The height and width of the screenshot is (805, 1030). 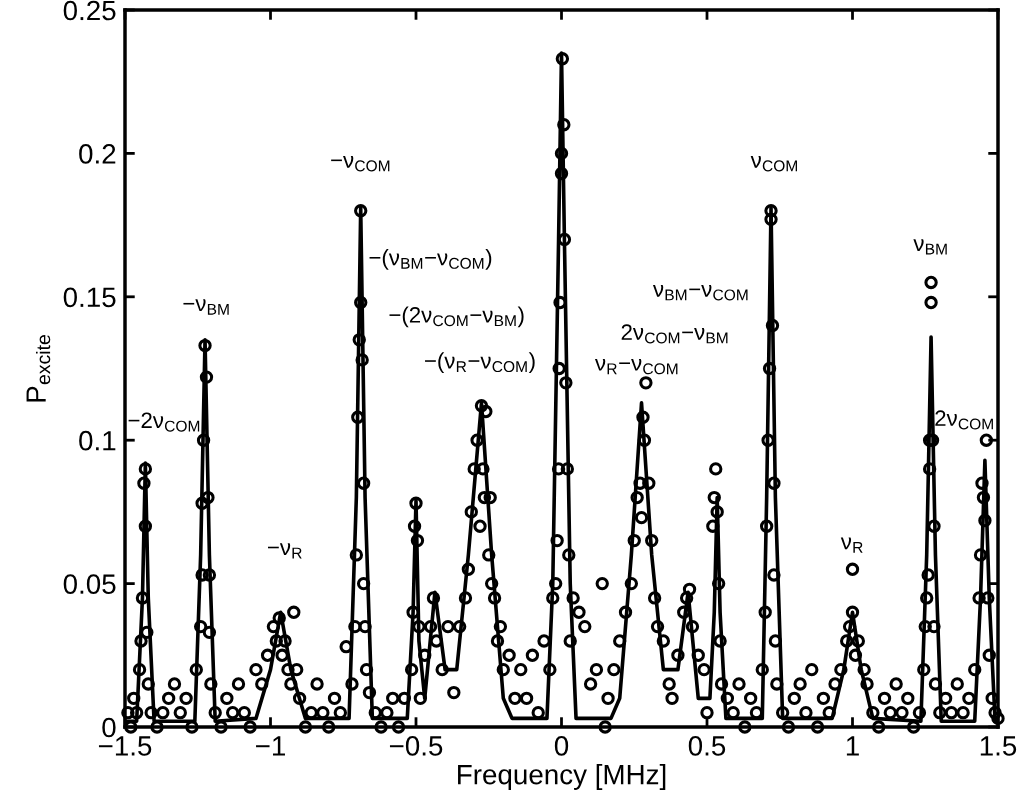 I want to click on x-tick-label: 0.5, so click(x=707, y=746).